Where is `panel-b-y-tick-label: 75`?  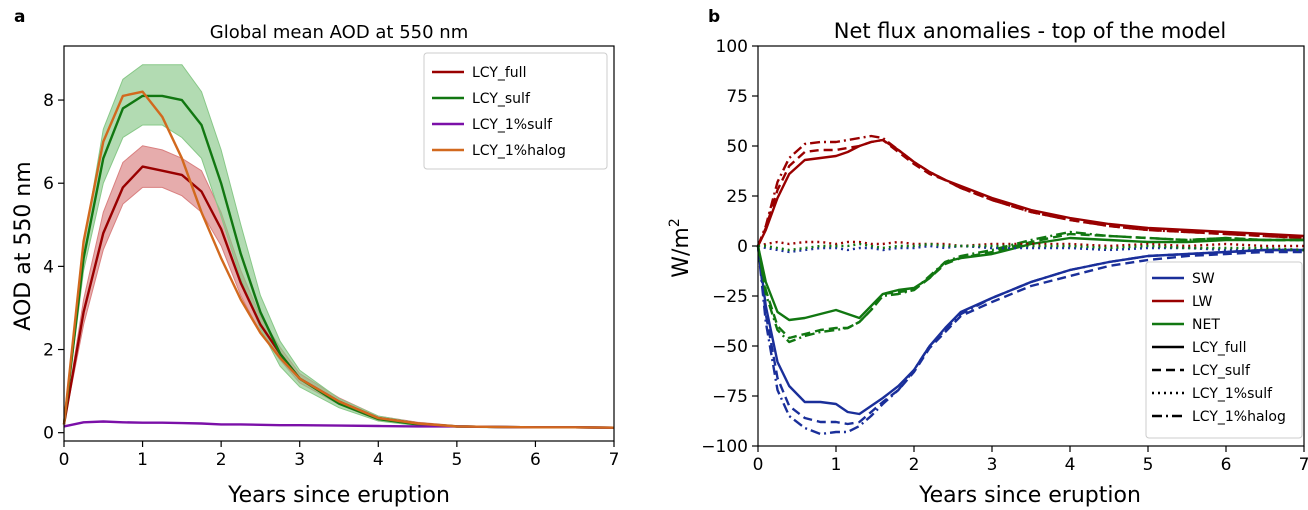 panel-b-y-tick-label: 75 is located at coordinates (737, 97).